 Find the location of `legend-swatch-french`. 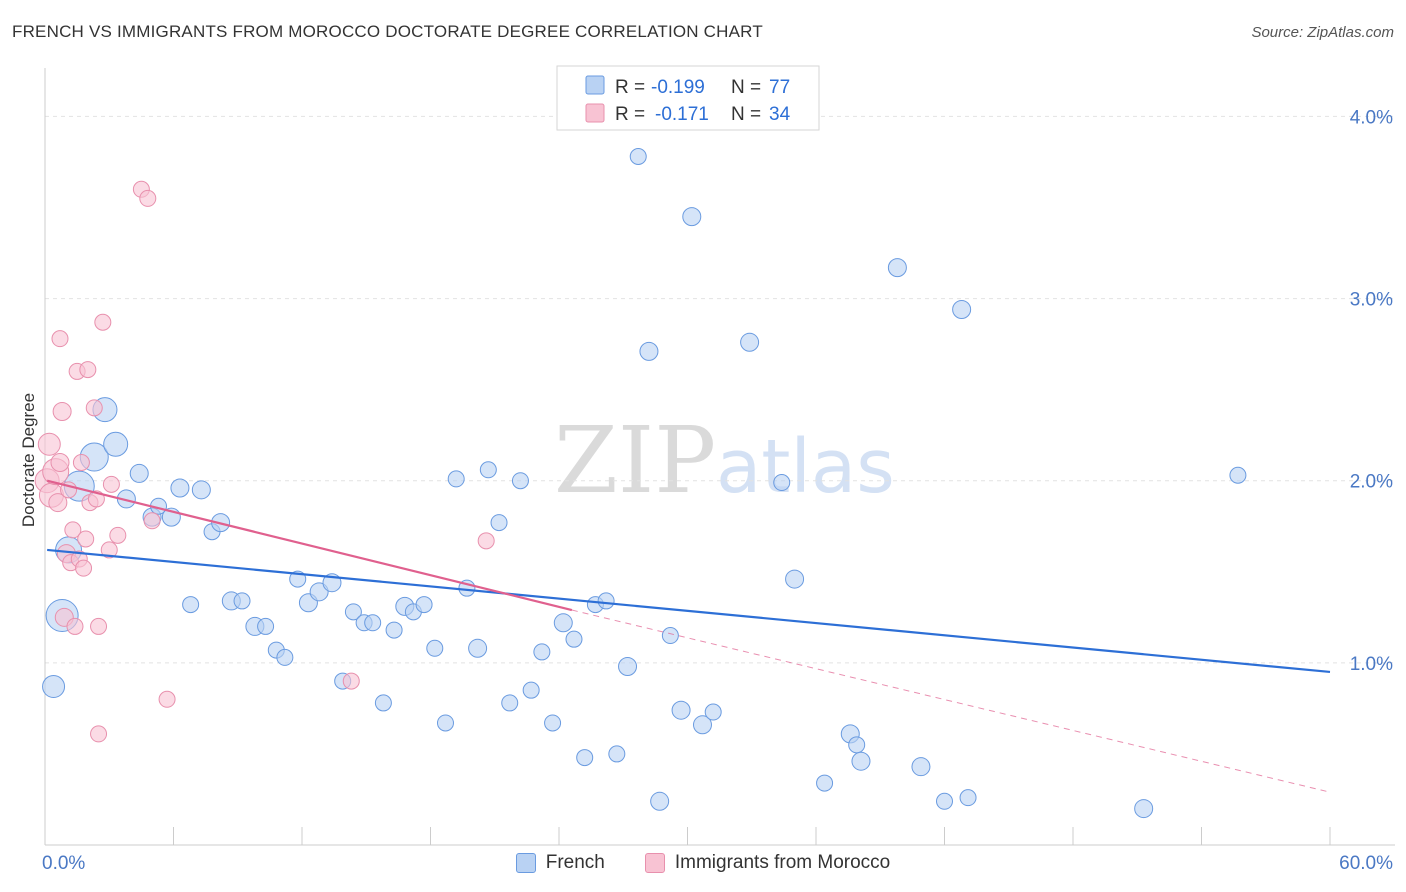

legend-swatch-french is located at coordinates (595, 85).